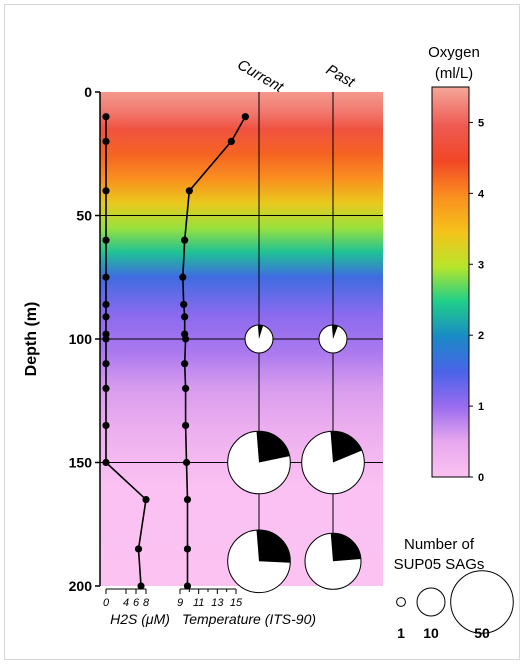 The height and width of the screenshot is (666, 526). Describe the element at coordinates (481, 123) in the screenshot. I see `colorbar-tick-label-5: 5` at that location.